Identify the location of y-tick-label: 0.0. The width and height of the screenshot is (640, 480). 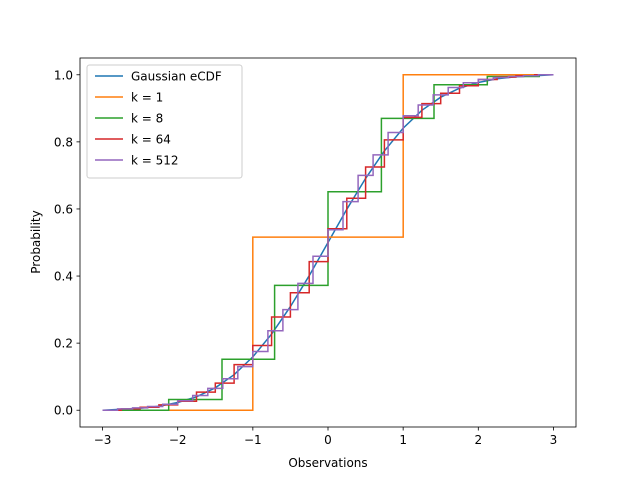
(63, 411).